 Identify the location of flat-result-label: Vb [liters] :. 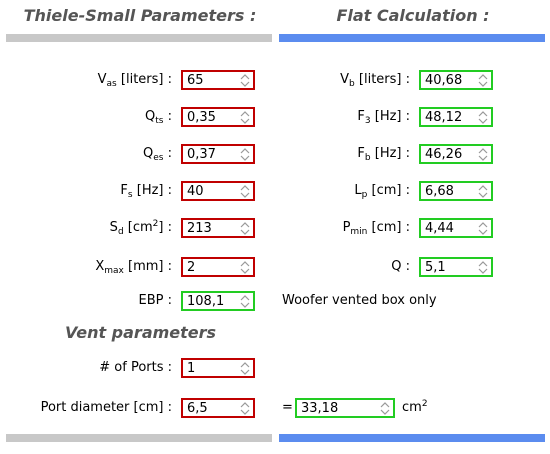
(375, 80).